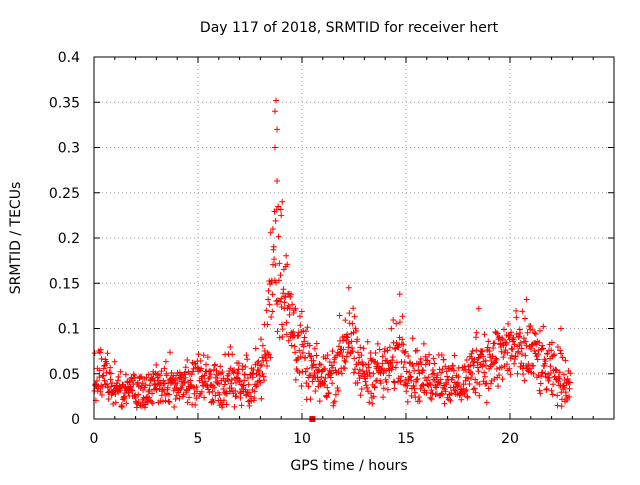 This screenshot has width=640, height=485. What do you see at coordinates (69, 58) in the screenshot?
I see `y-tick-label: 0.4` at bounding box center [69, 58].